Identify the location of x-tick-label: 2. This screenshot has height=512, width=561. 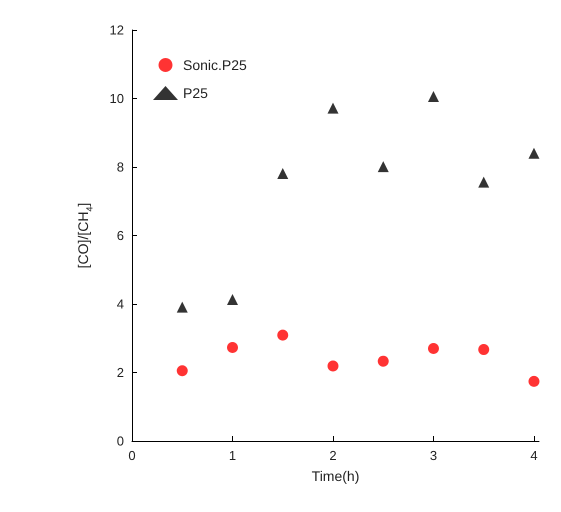
(333, 455).